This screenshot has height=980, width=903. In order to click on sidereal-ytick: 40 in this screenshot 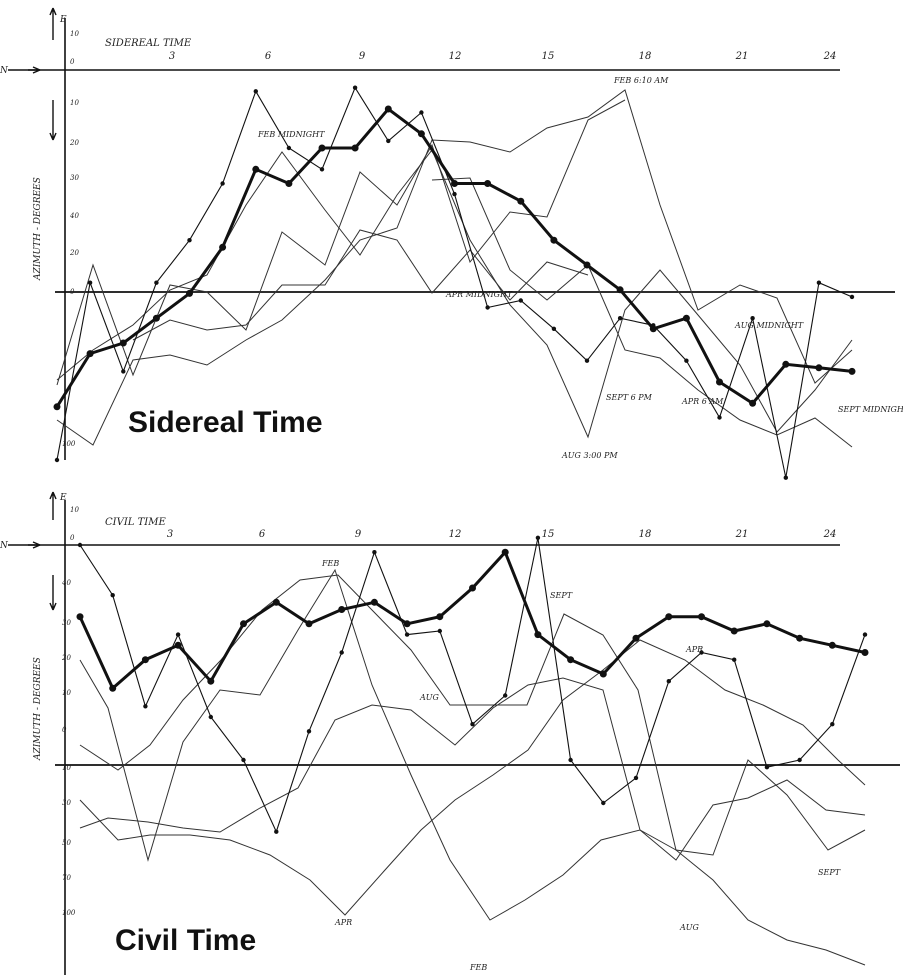, I will do `click(74, 216)`.